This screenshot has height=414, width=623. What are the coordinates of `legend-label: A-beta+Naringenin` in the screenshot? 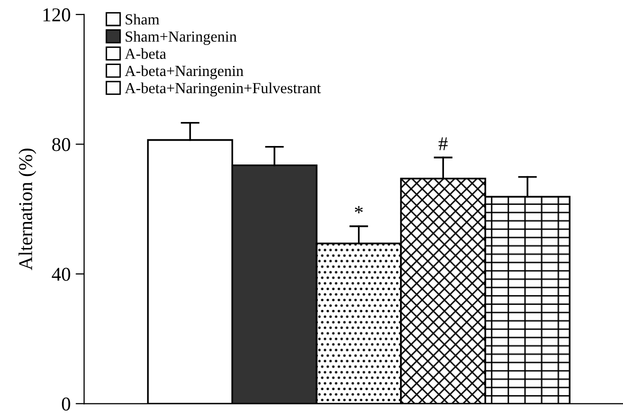 It's located at (184, 72).